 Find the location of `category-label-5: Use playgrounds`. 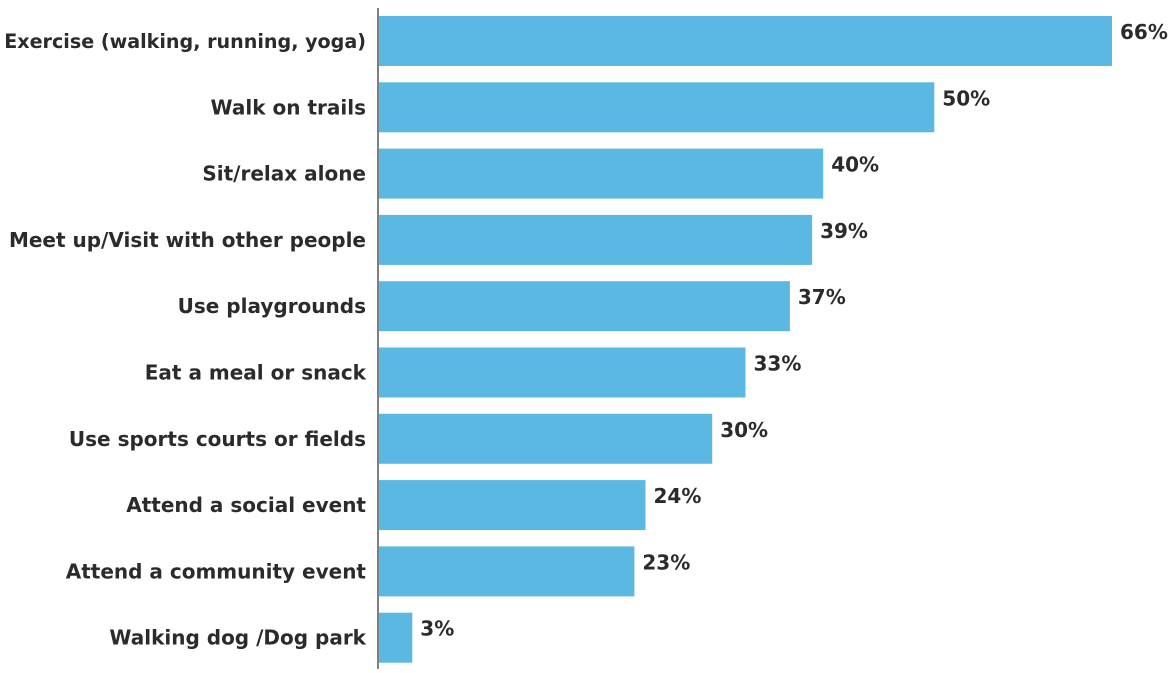

category-label-5: Use playgrounds is located at coordinates (272, 306).